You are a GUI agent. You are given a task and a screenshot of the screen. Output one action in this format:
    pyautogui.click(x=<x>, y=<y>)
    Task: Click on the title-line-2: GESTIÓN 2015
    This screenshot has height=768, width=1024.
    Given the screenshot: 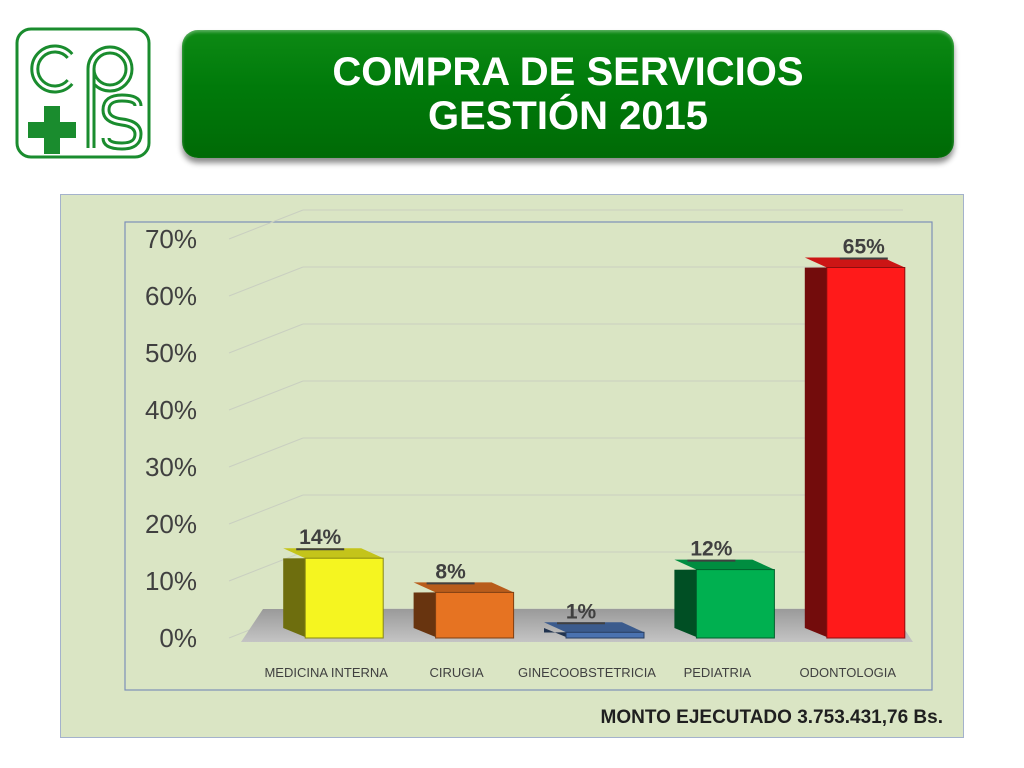 What is the action you would take?
    pyautogui.click(x=568, y=116)
    